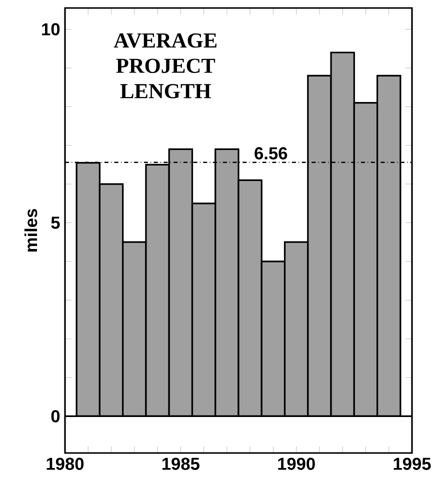 The image size is (440, 489). I want to click on ref-line-label: 6.56, so click(271, 153).